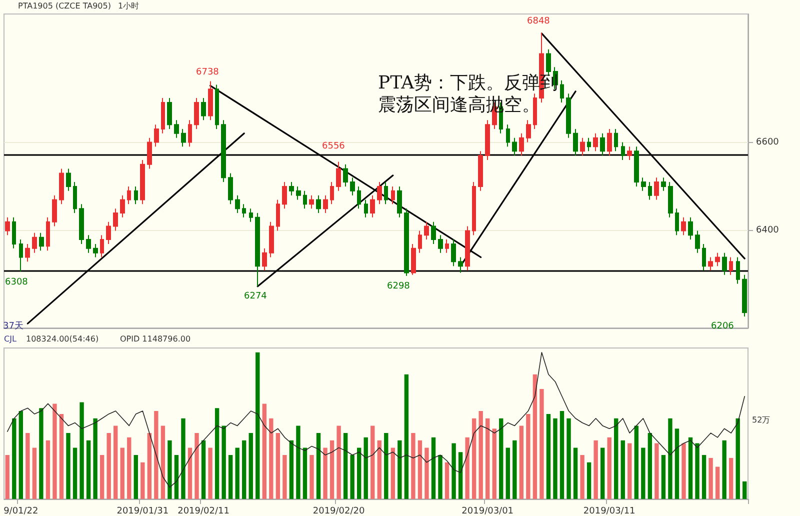  I want to click on x-tick-label: 2019/02/11, so click(204, 511).